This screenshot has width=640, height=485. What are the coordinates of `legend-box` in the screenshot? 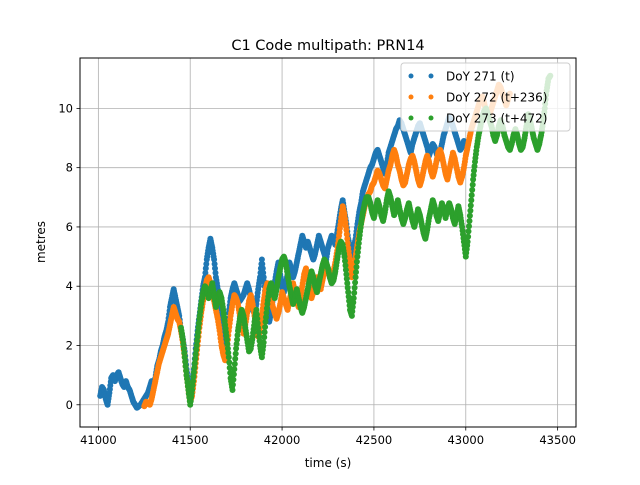 It's located at (485, 97).